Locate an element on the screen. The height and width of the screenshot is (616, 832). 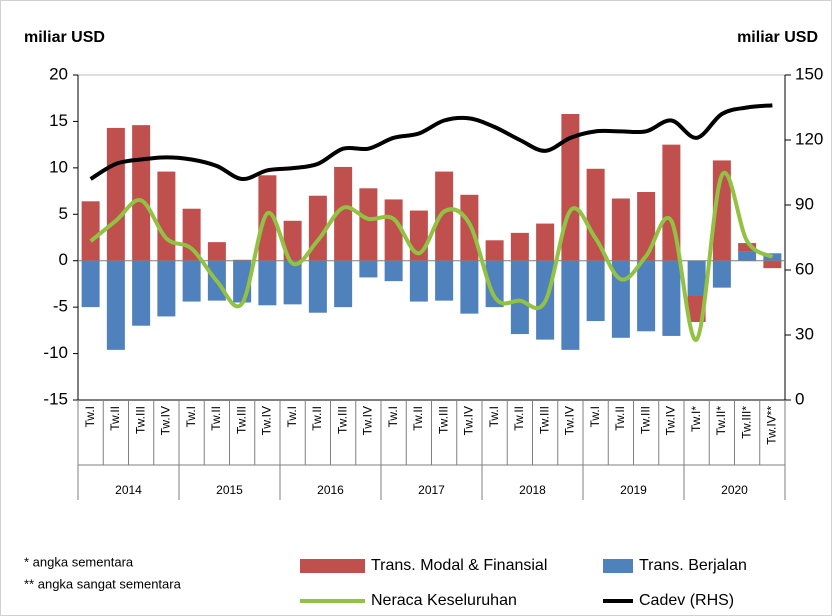
note: ** angka sangat sementara is located at coordinates (103, 583).